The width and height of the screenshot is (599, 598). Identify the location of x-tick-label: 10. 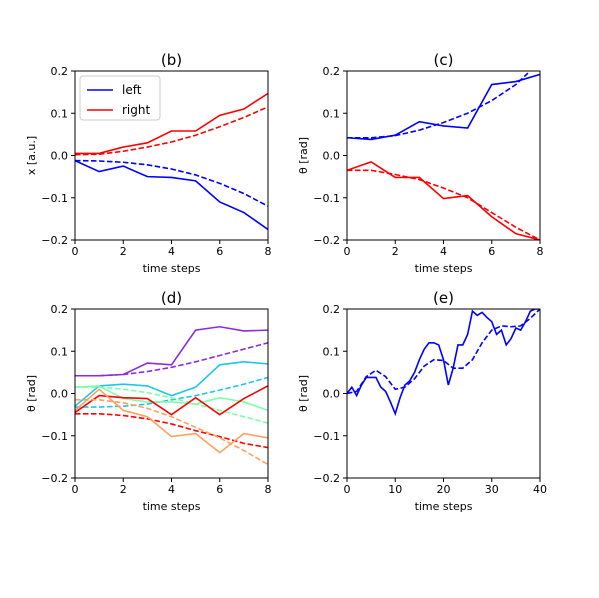
(395, 489).